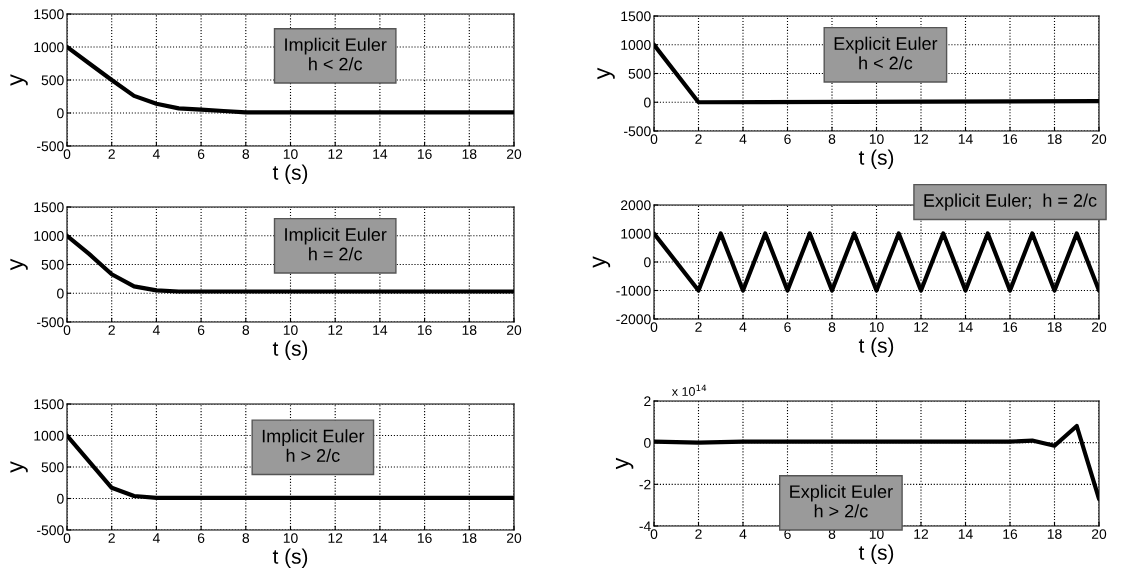  What do you see at coordinates (1010, 202) in the screenshot?
I see `annotation: Explicit Euler; h = 2/c` at bounding box center [1010, 202].